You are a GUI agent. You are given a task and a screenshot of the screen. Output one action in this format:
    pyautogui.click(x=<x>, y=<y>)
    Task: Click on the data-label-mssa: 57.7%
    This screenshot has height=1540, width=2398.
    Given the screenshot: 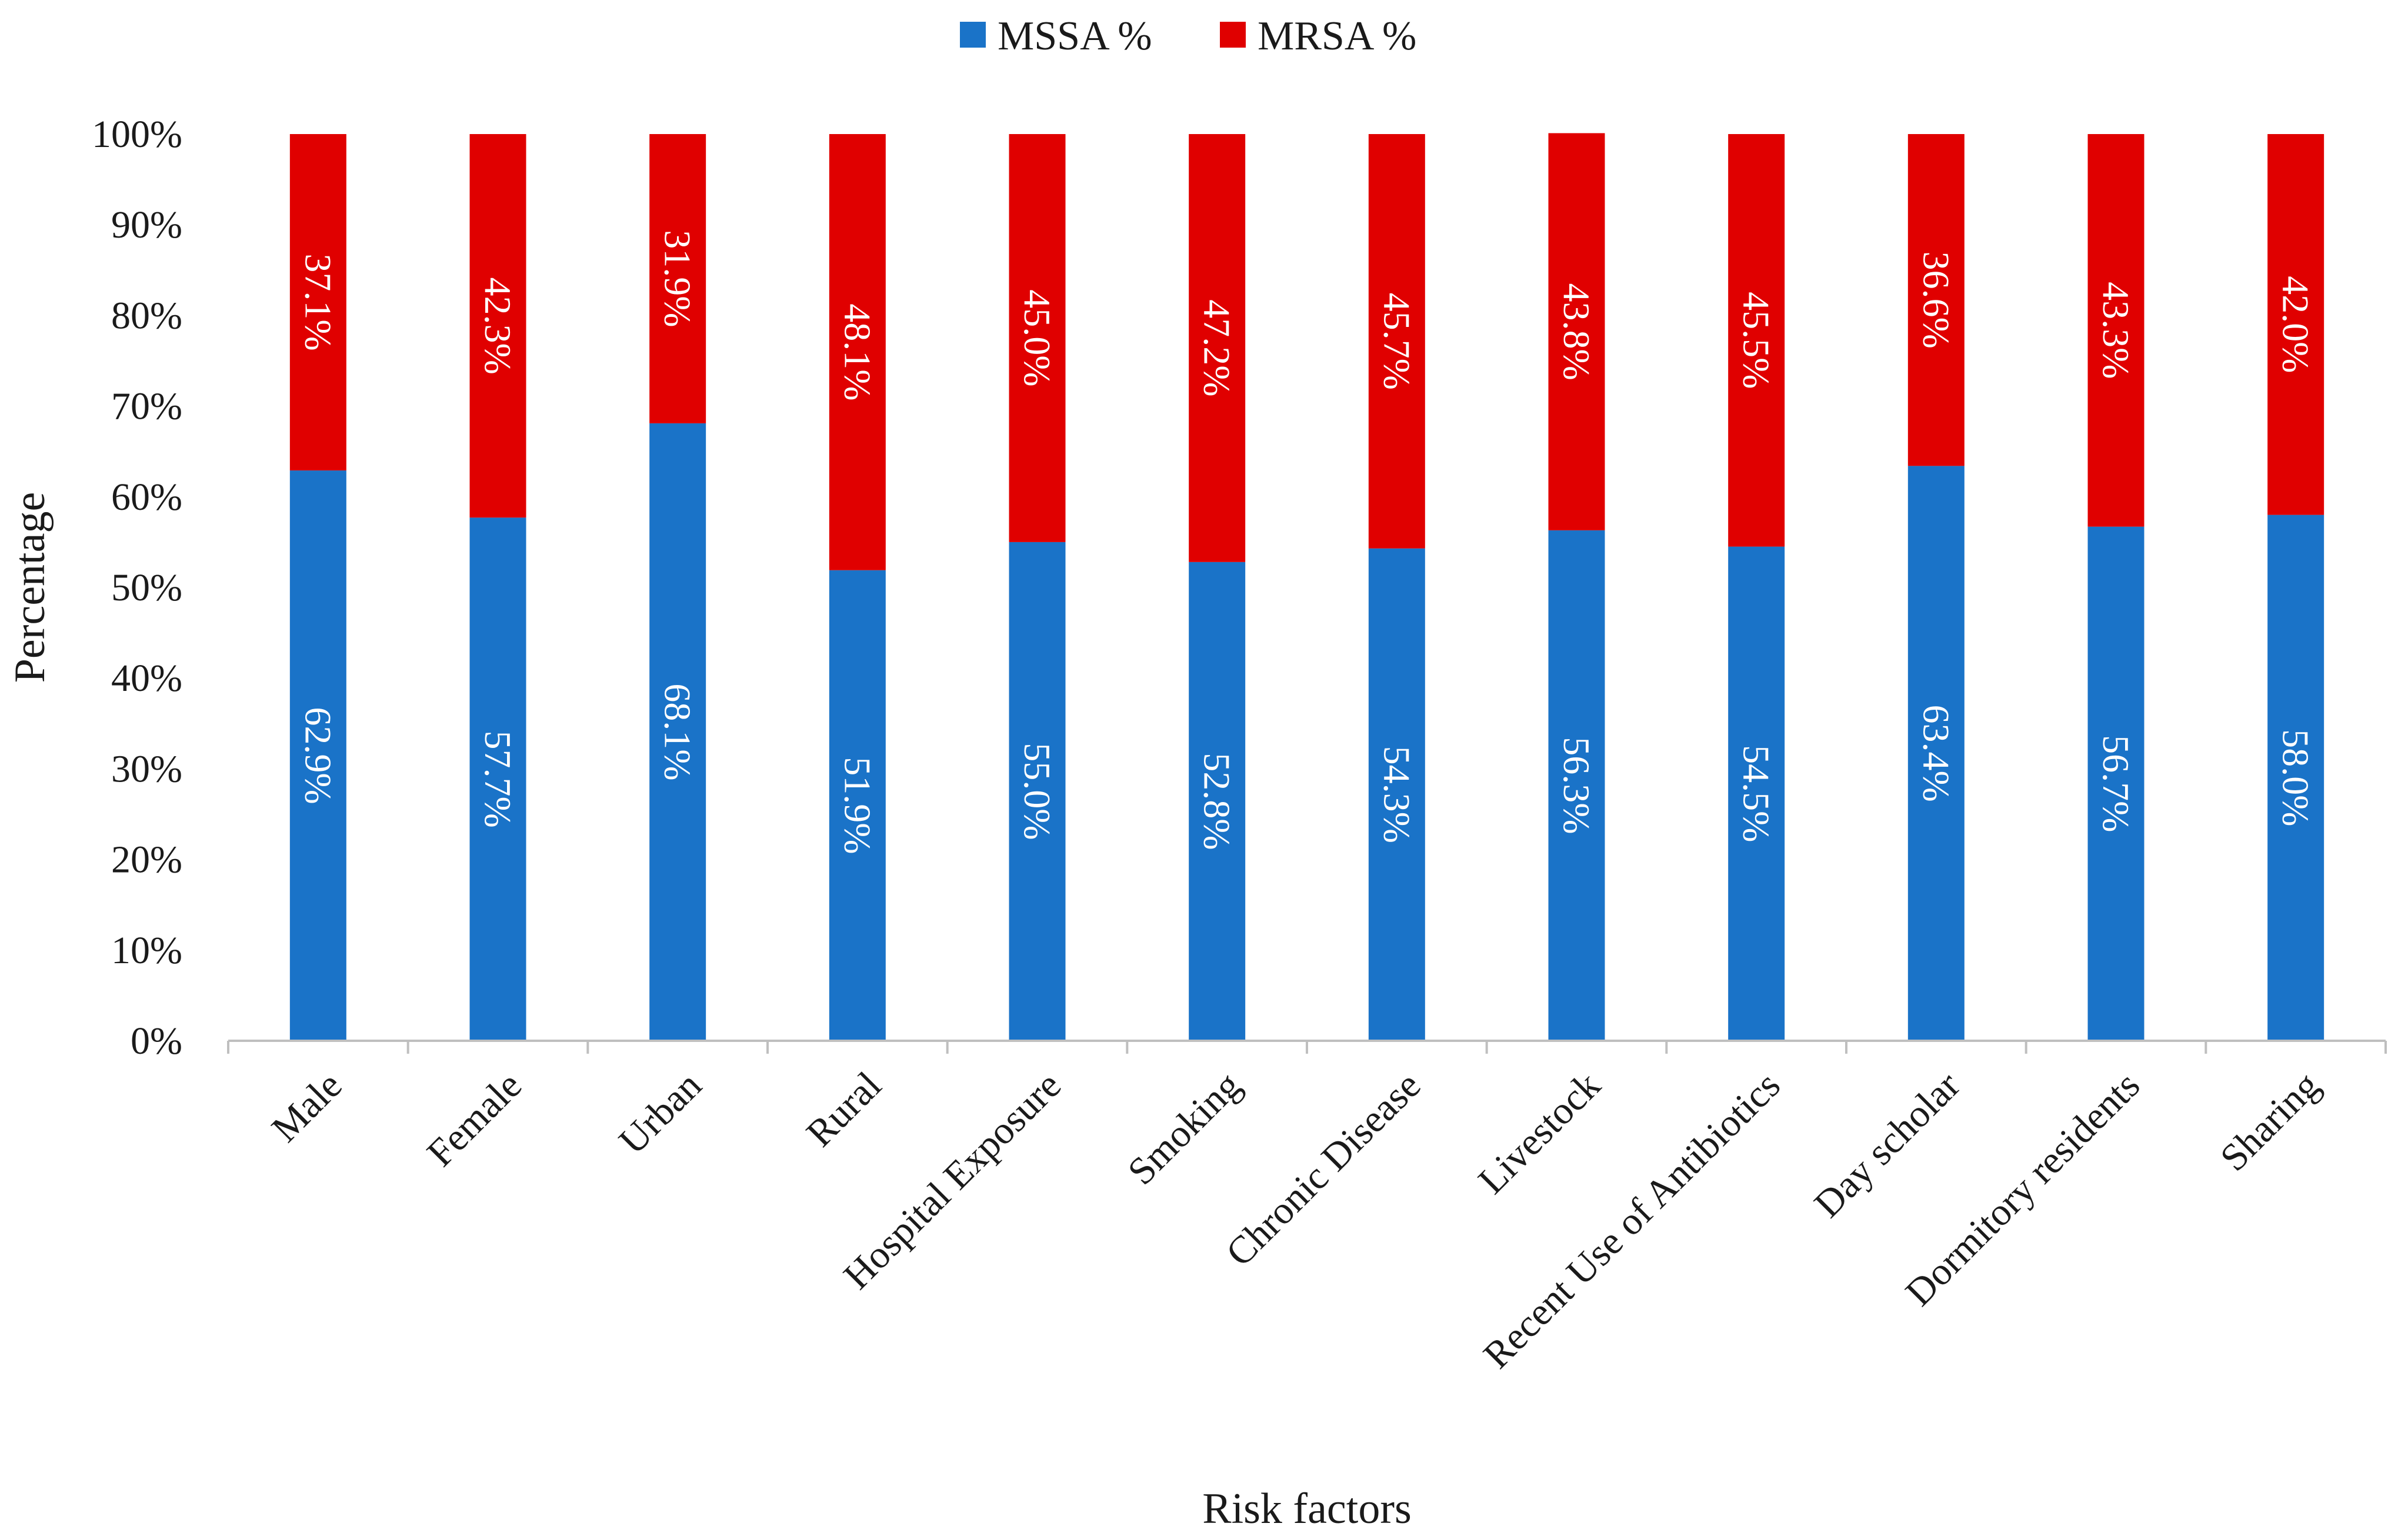 What is the action you would take?
    pyautogui.click(x=498, y=778)
    